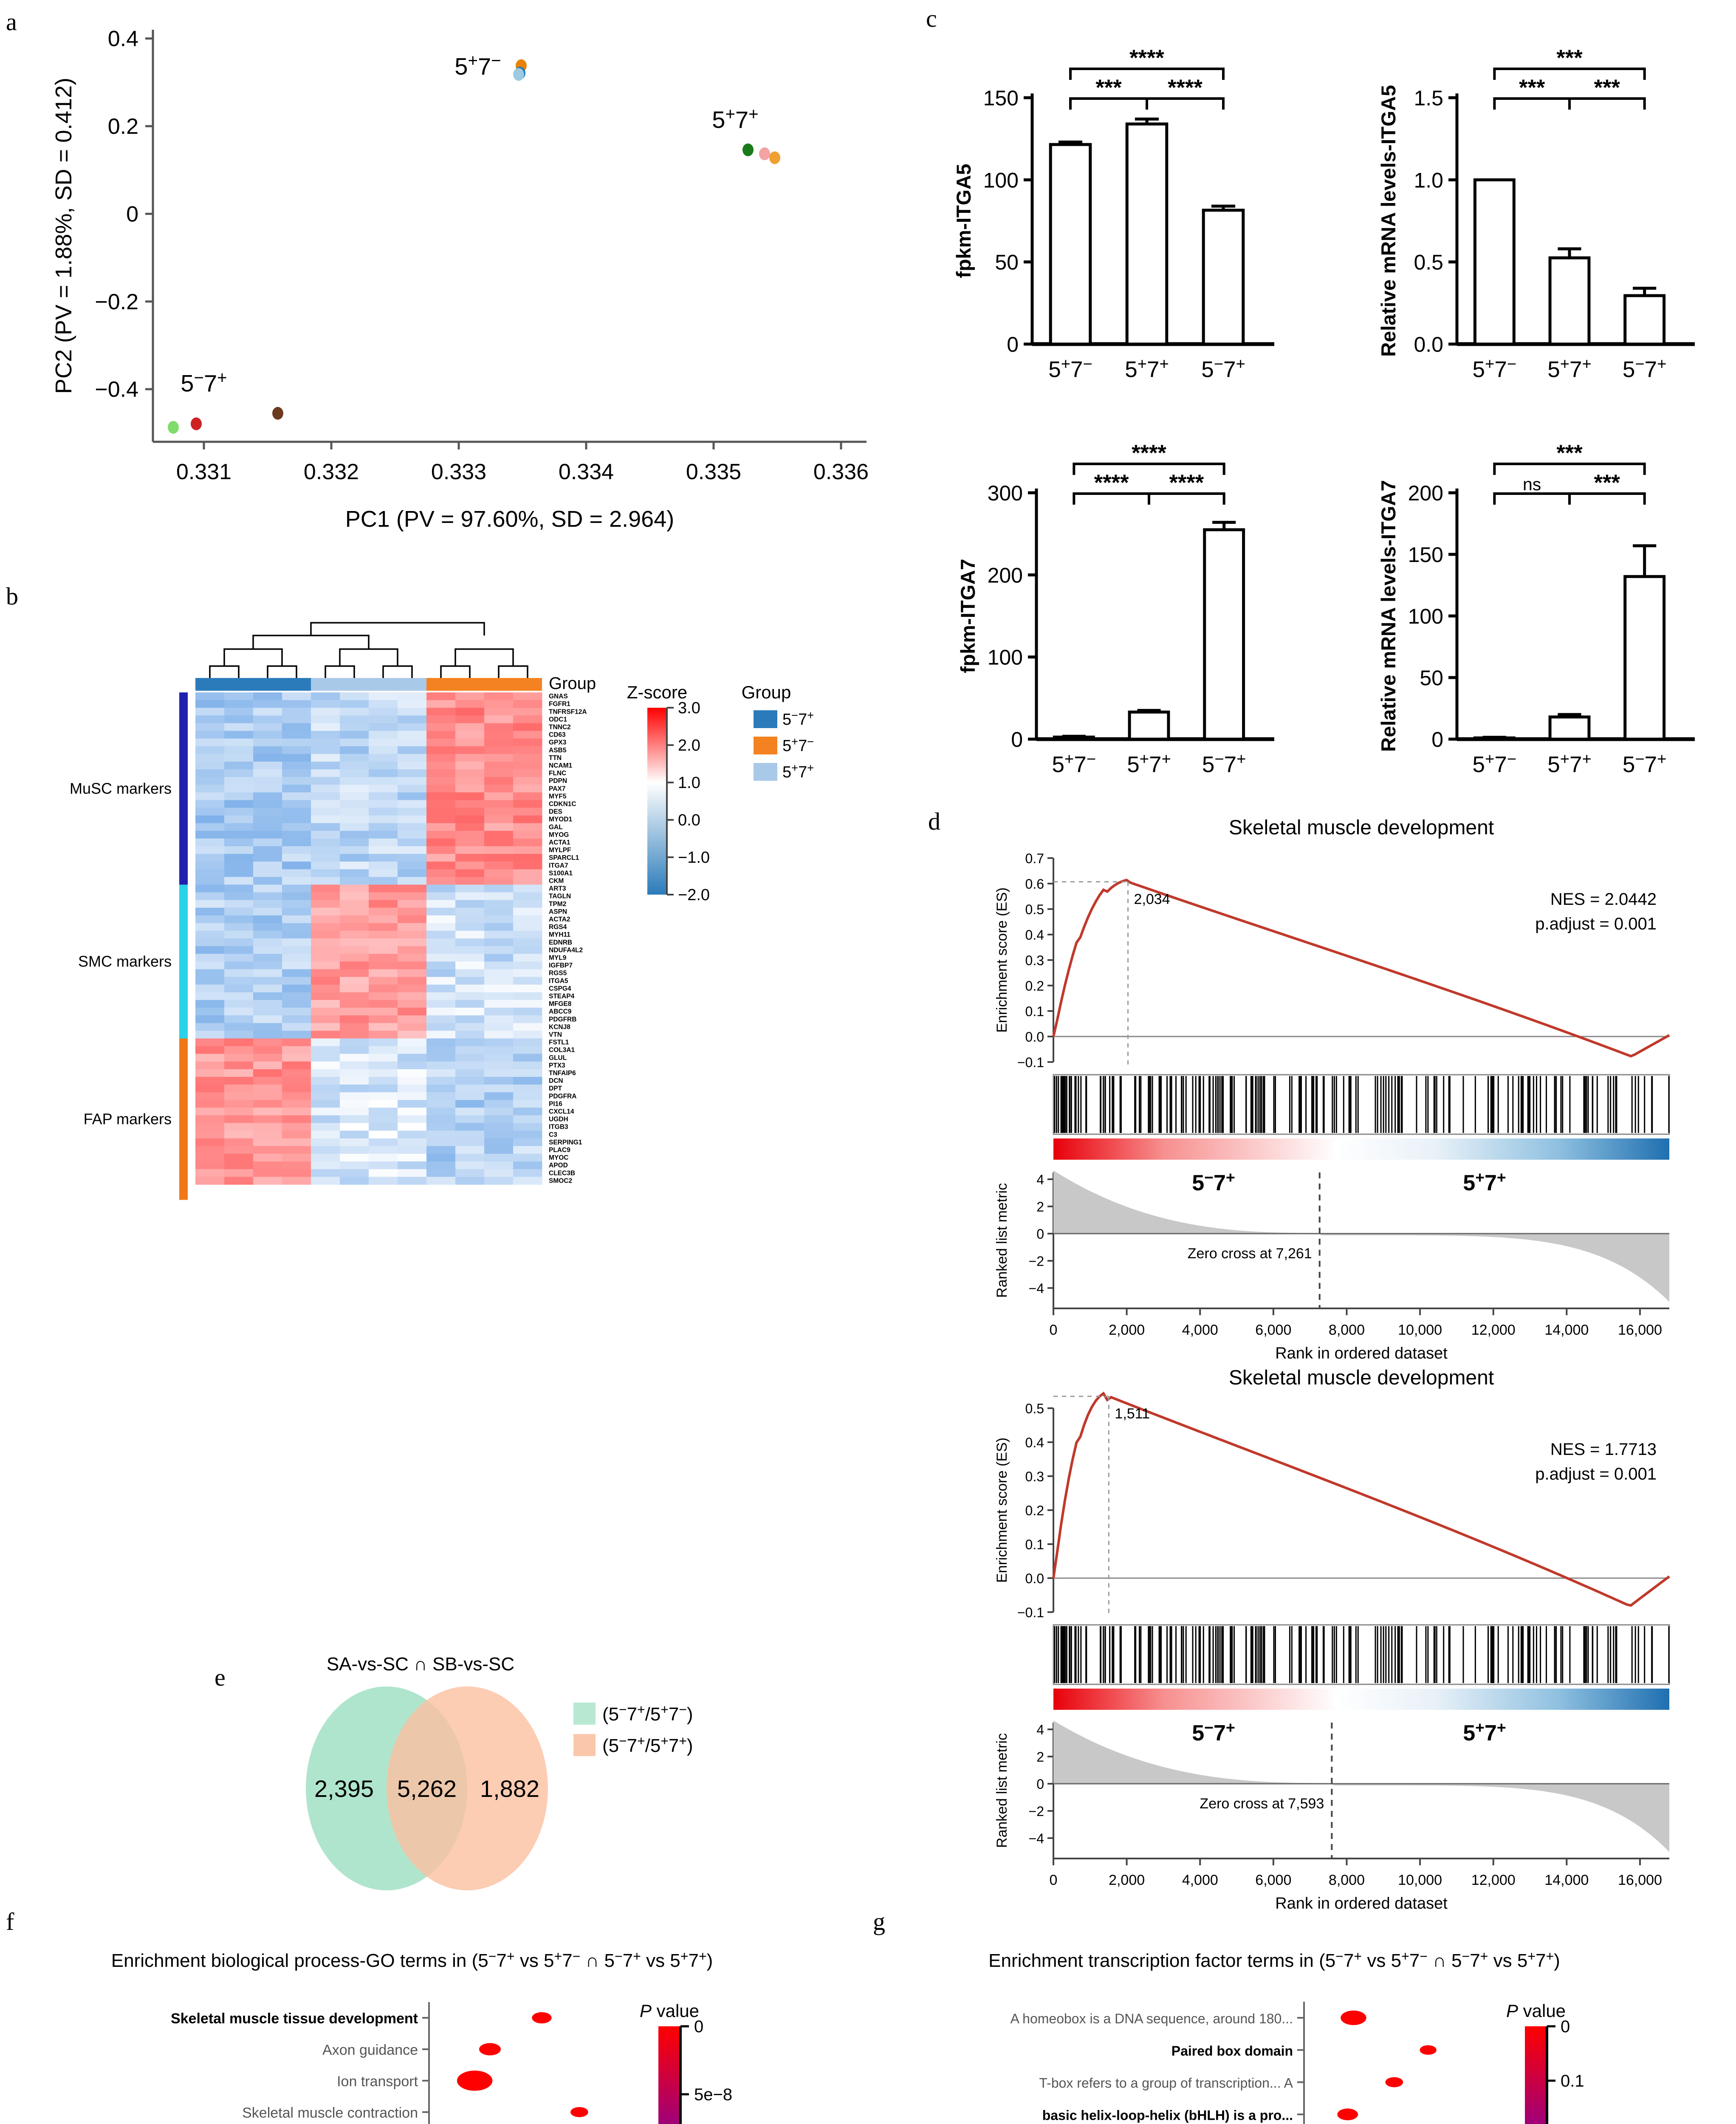  What do you see at coordinates (221, 1677) in the screenshot?
I see `panel-letter-e: e` at bounding box center [221, 1677].